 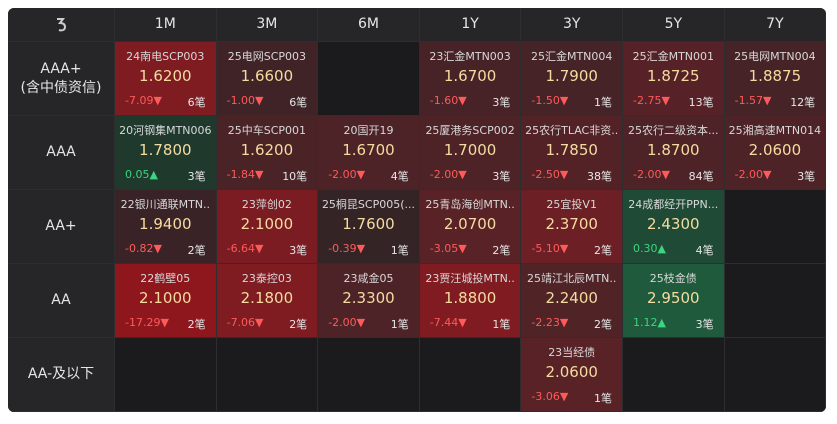 What do you see at coordinates (245, 322) in the screenshot?
I see `yield-change: -7.06▼` at bounding box center [245, 322].